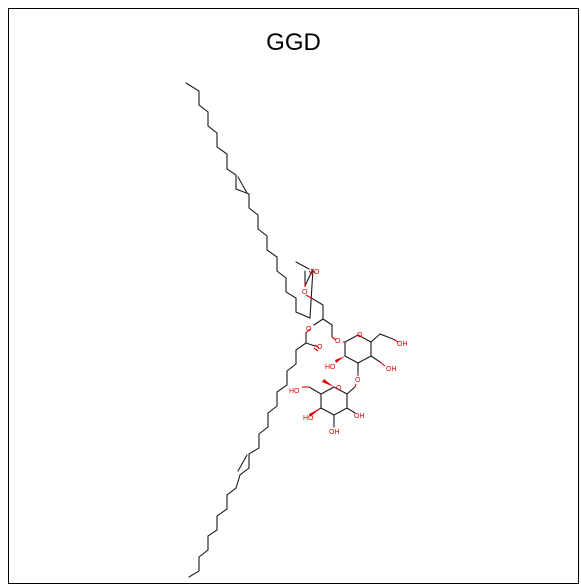  What do you see at coordinates (360, 335) in the screenshot?
I see `ring1-oxygen: O` at bounding box center [360, 335].